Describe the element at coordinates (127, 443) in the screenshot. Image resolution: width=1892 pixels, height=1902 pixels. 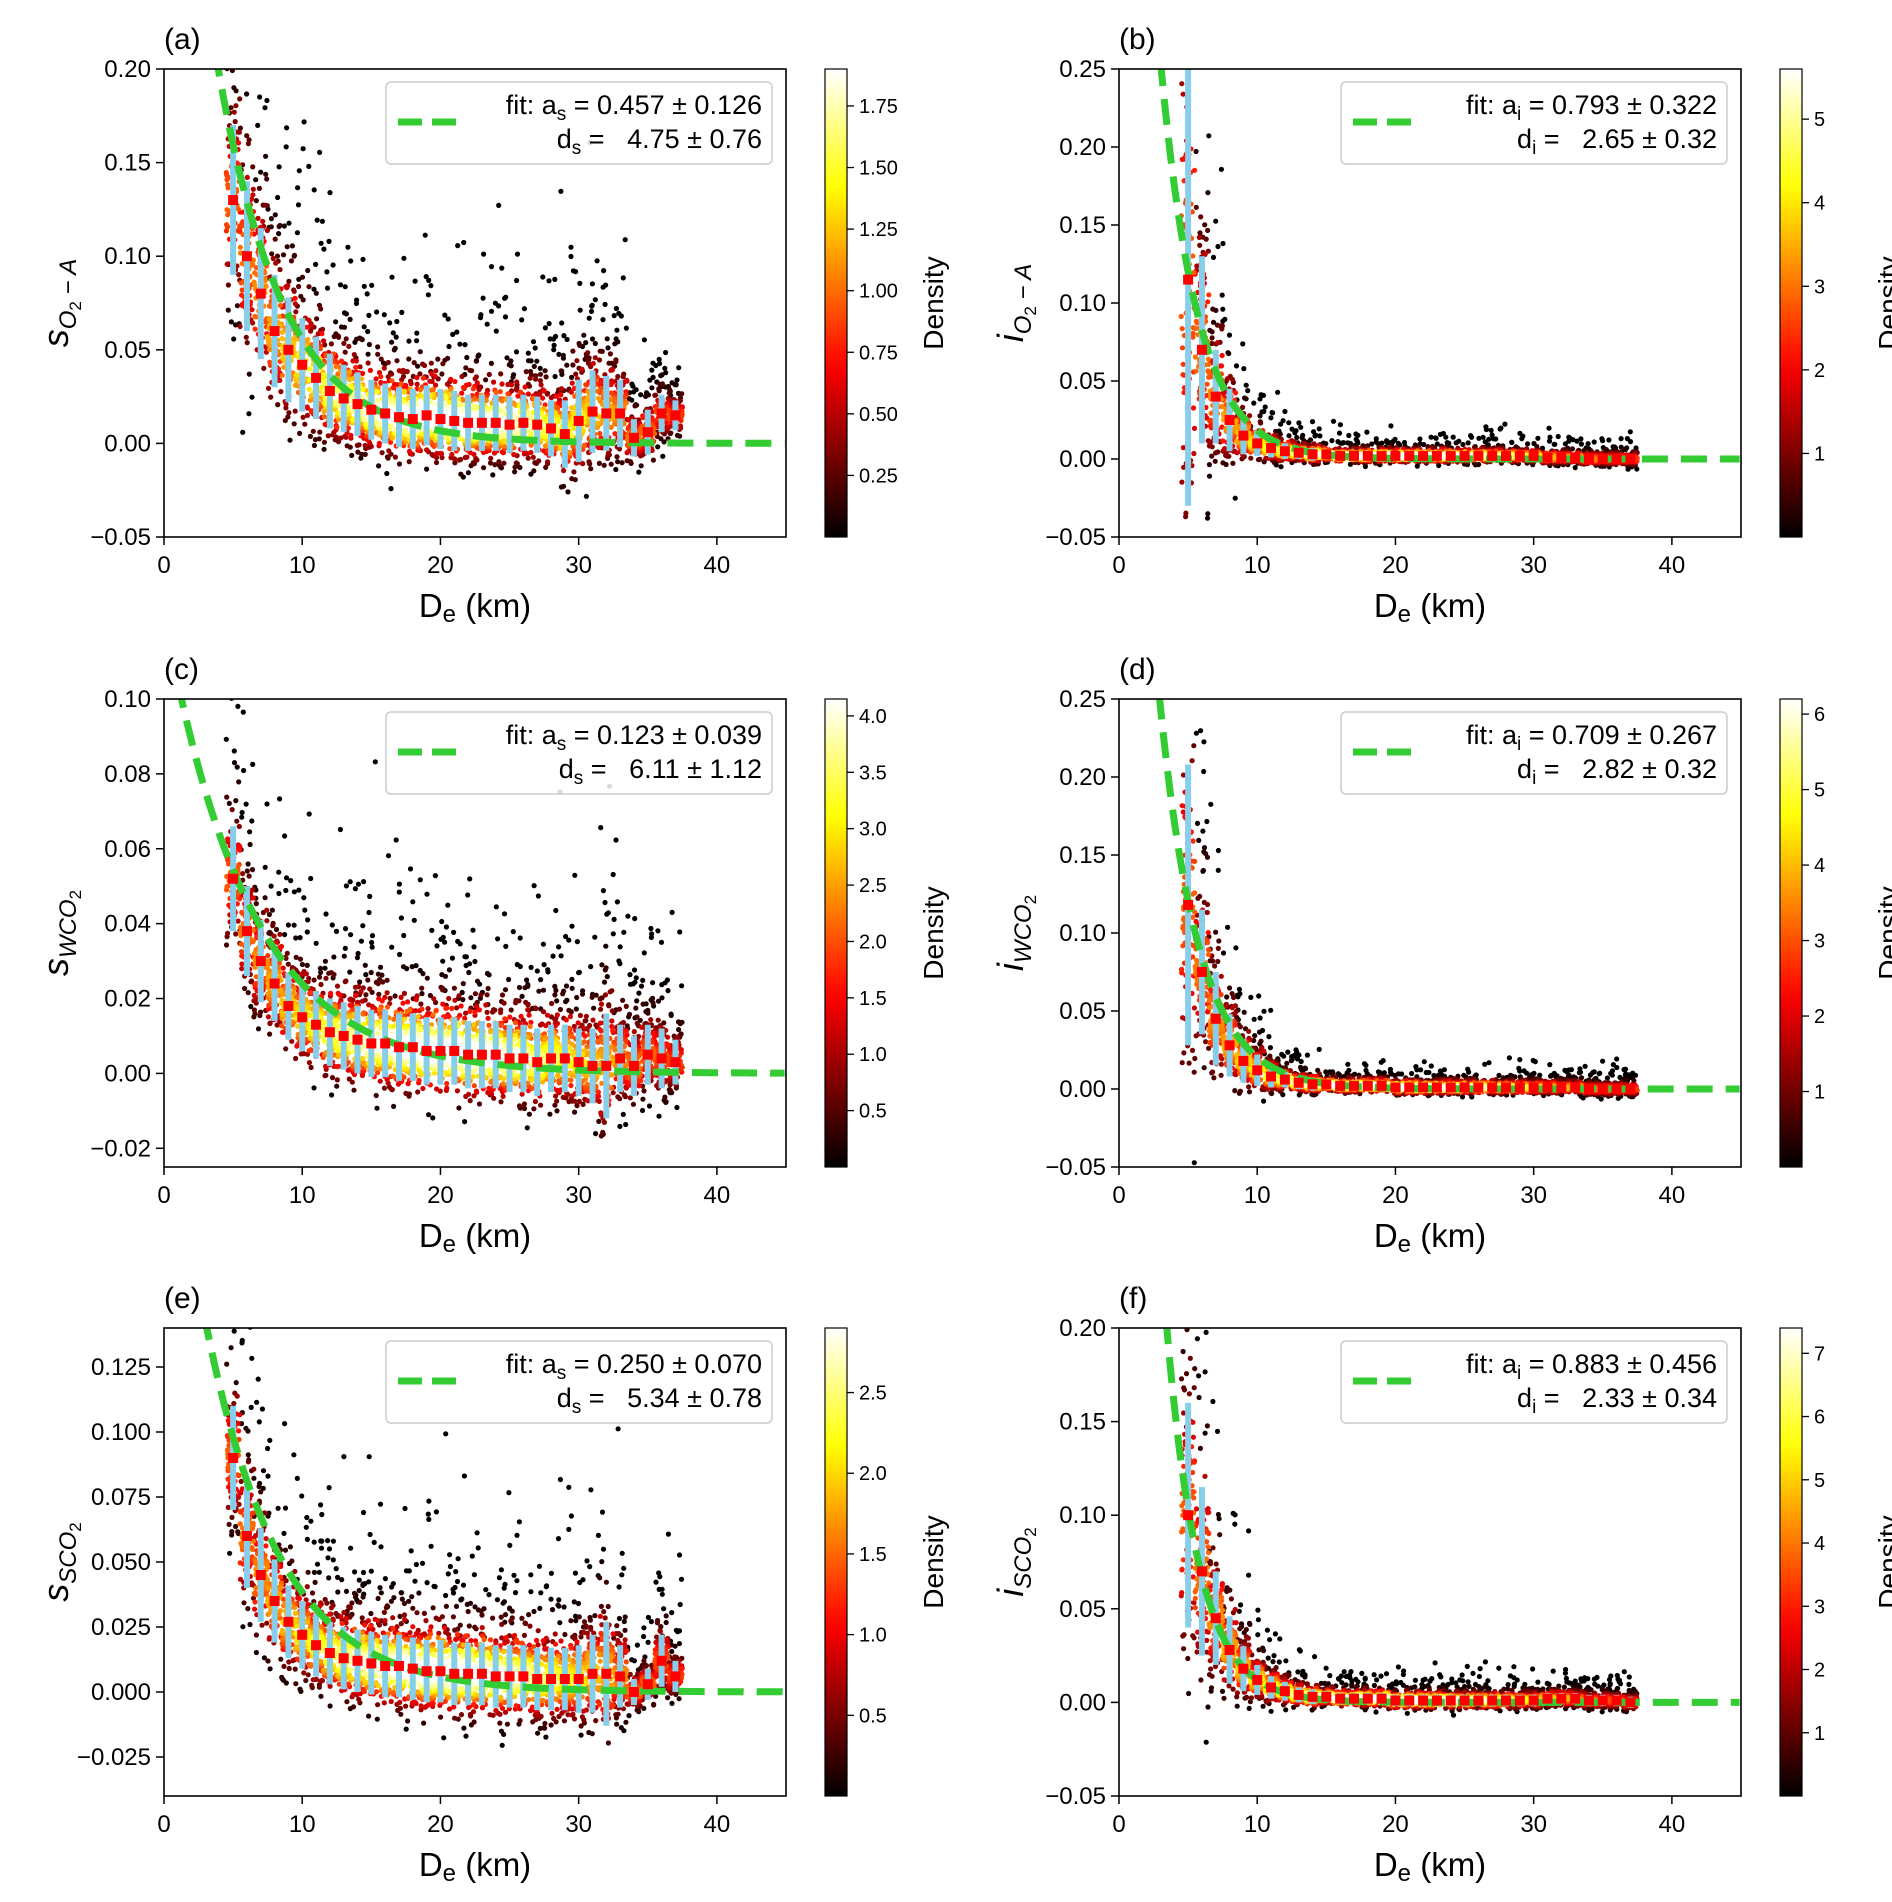
I see `y-tick-label: 0.00` at that location.